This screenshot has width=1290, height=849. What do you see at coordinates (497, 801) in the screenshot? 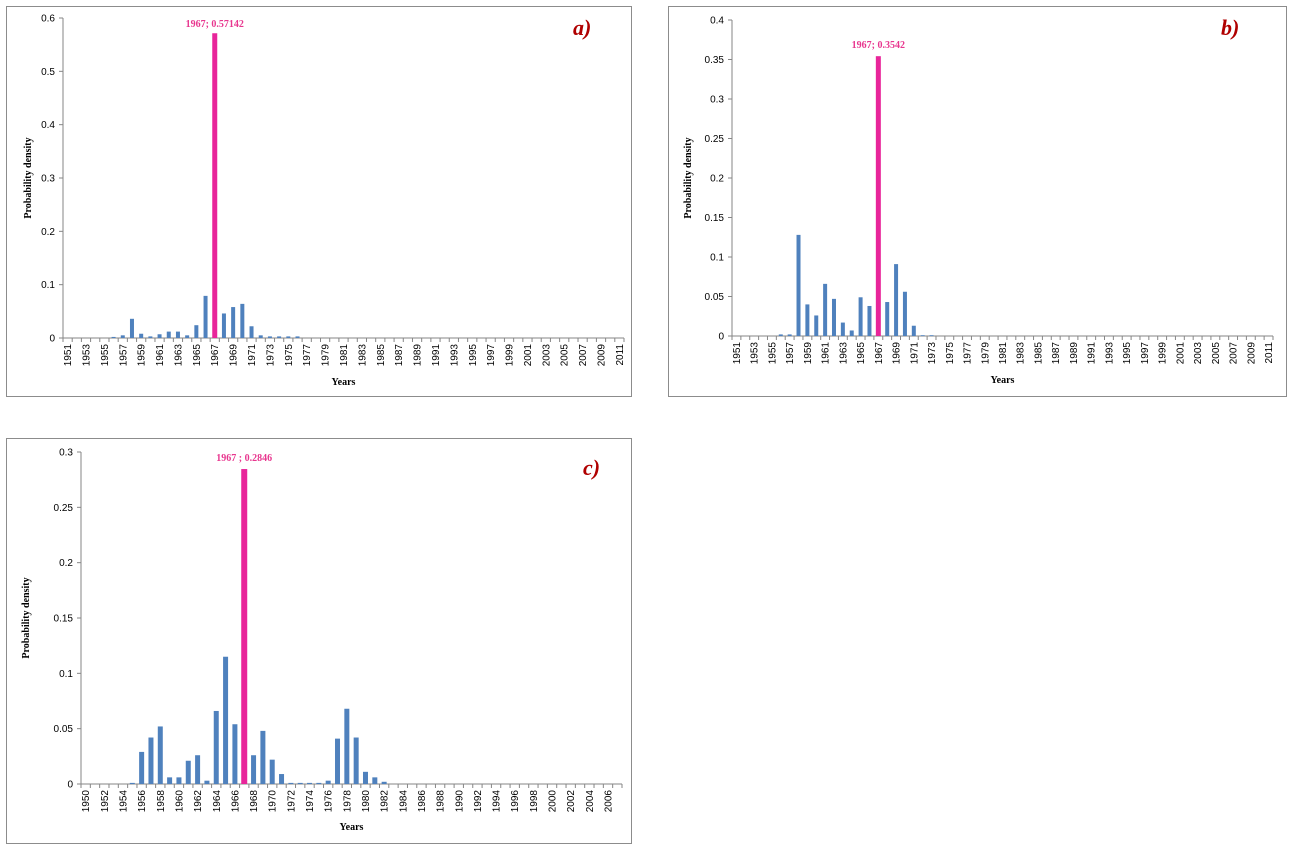
I see `x-tick-label: 1994` at bounding box center [497, 801].